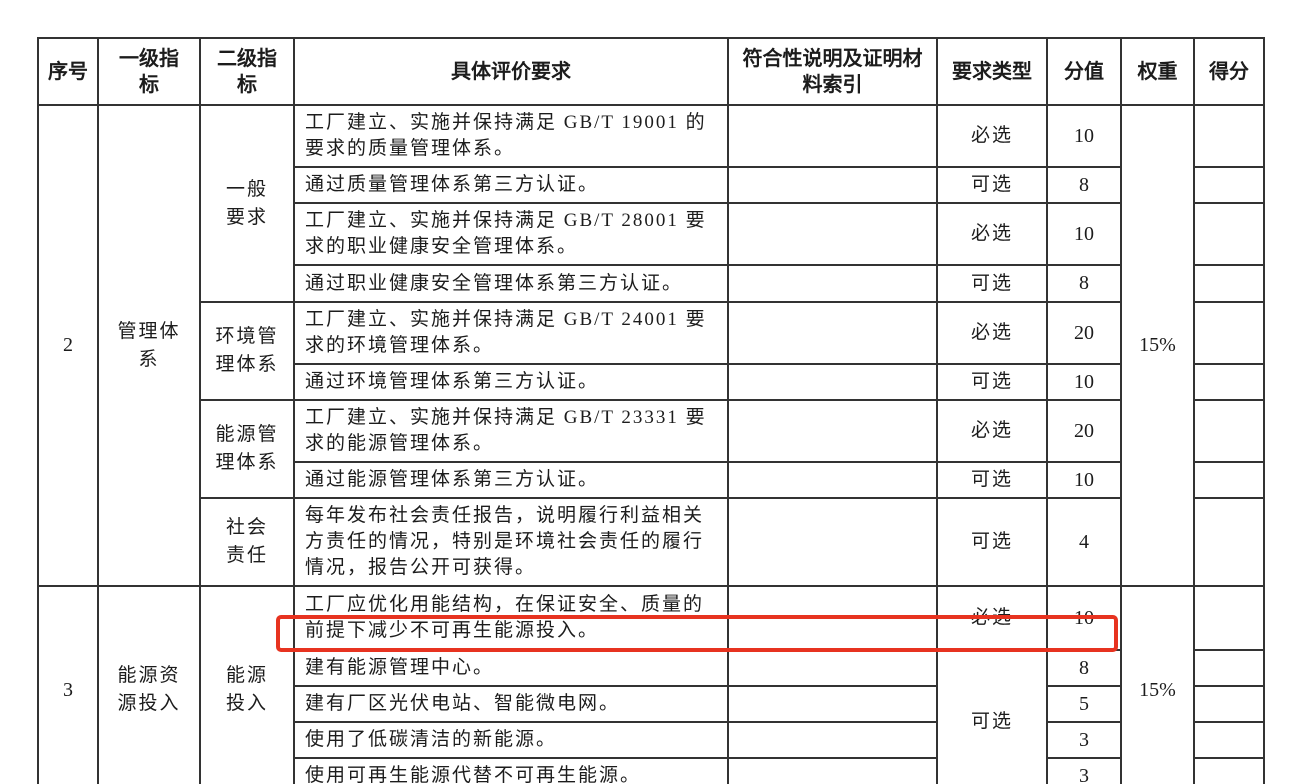  I want to click on level1-indicator-cell: 能源资源投入, so click(149, 684).